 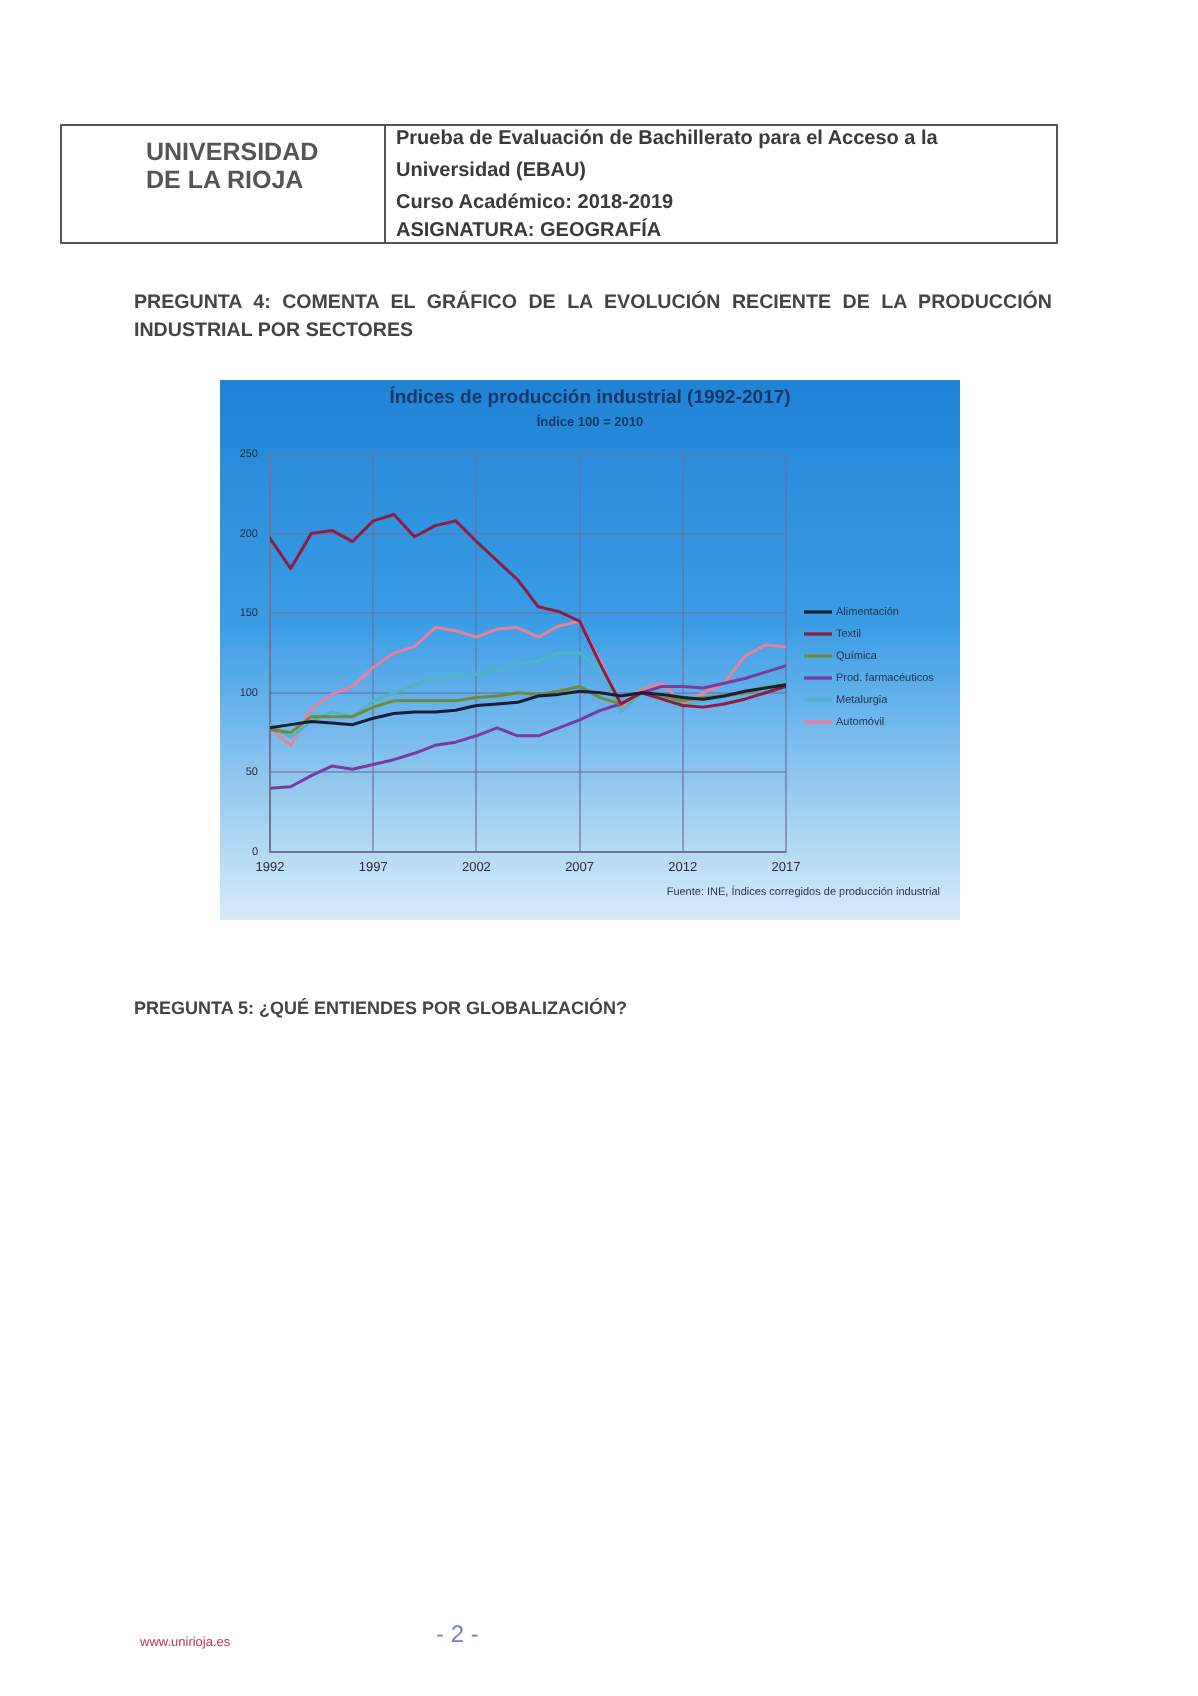 What do you see at coordinates (233, 166) in the screenshot?
I see `text: UNIVERSIDAD DE LA RIOJA` at bounding box center [233, 166].